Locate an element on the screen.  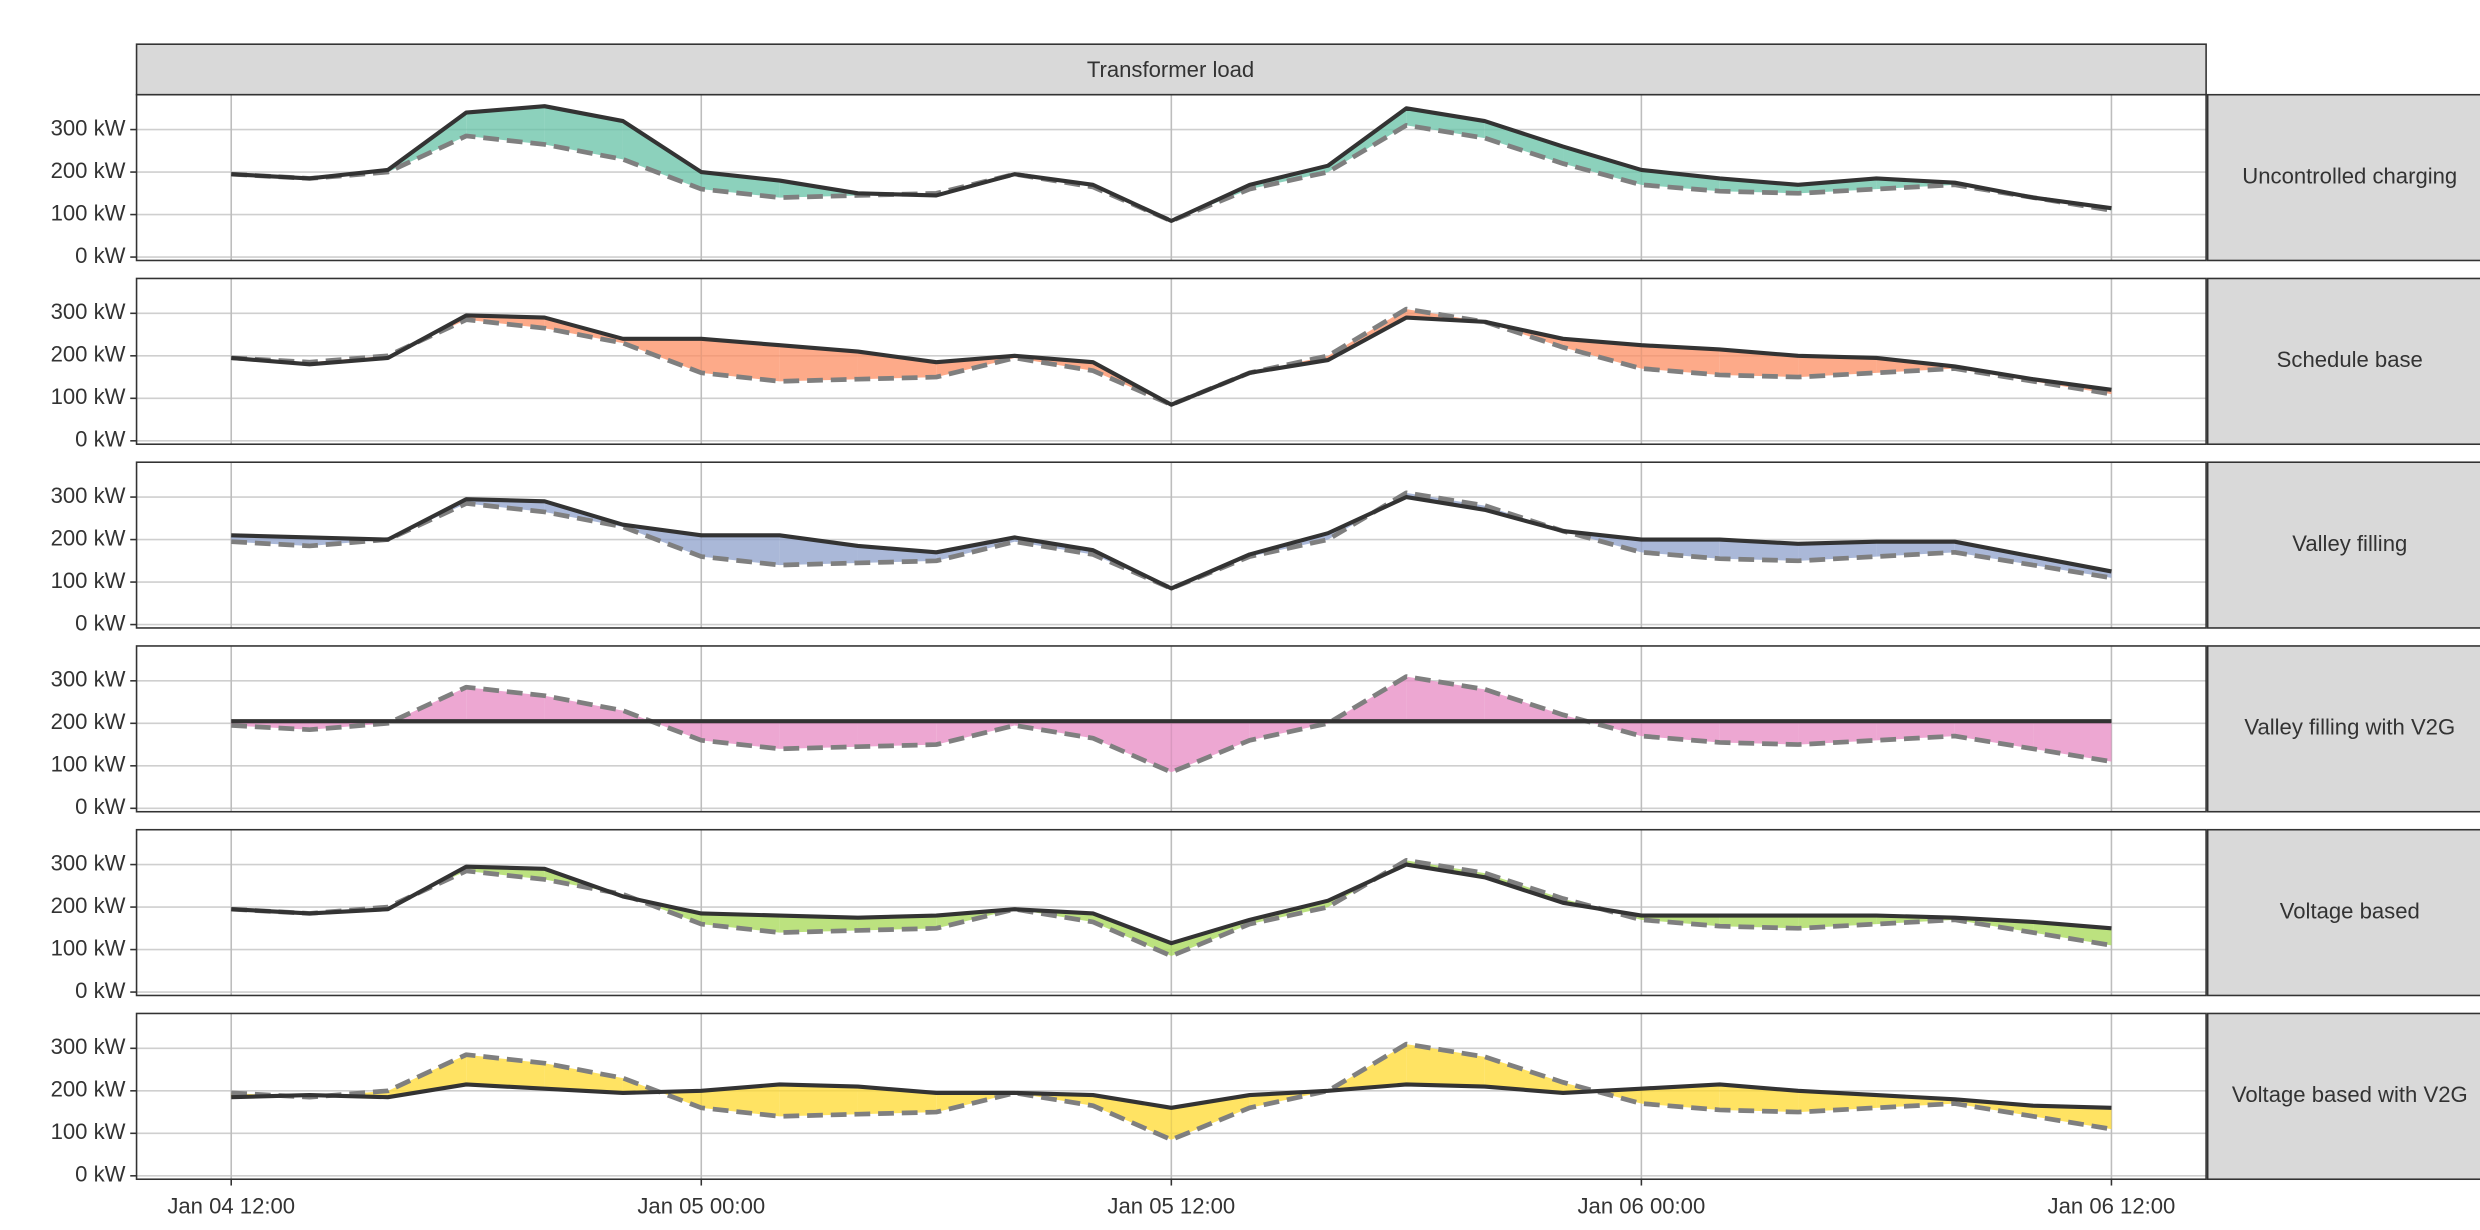
x-tick-label: Jan 06 12:00 is located at coordinates (2112, 1205).